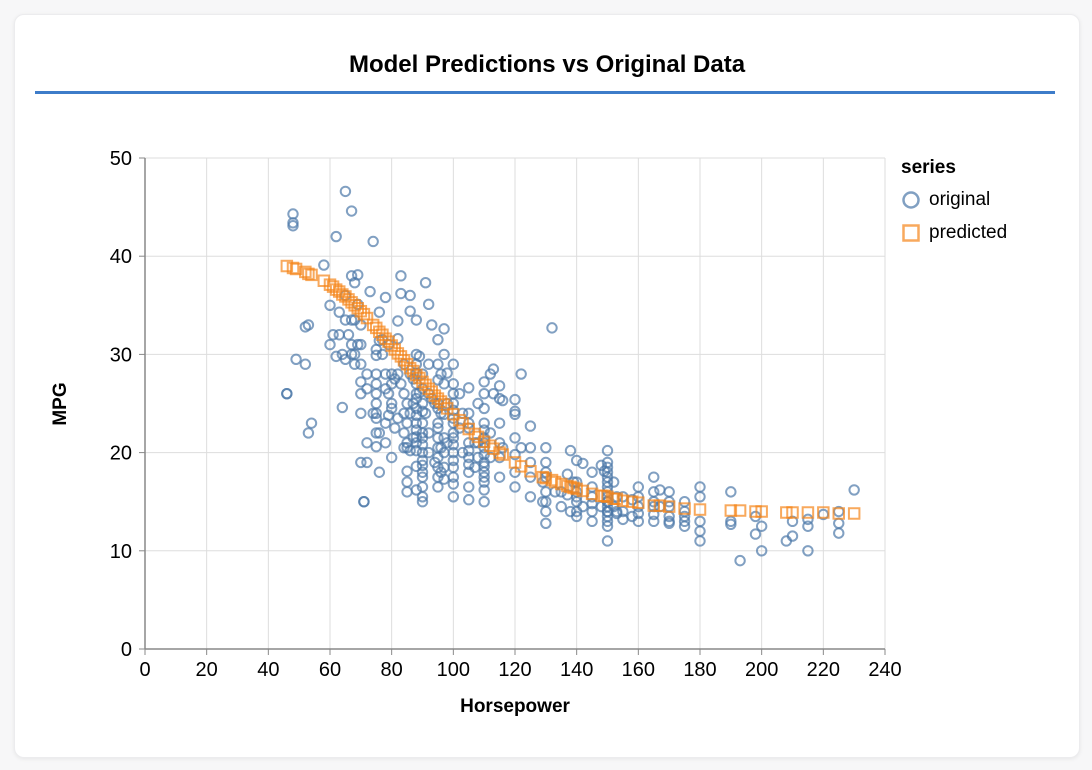 This screenshot has width=1092, height=770. What do you see at coordinates (121, 552) in the screenshot?
I see `y-tick-label: 10` at bounding box center [121, 552].